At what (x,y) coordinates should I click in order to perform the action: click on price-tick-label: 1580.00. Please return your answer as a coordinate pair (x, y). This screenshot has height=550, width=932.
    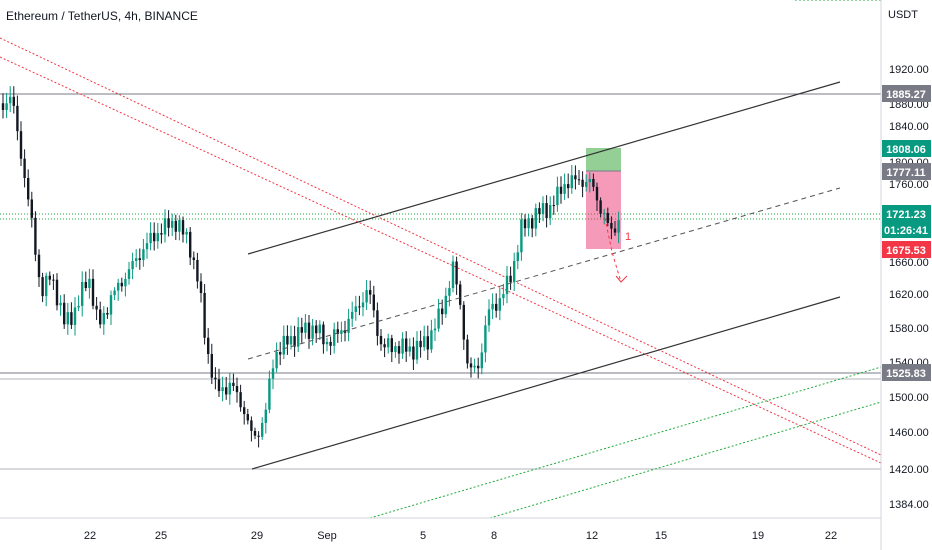
    Looking at the image, I should click on (909, 329).